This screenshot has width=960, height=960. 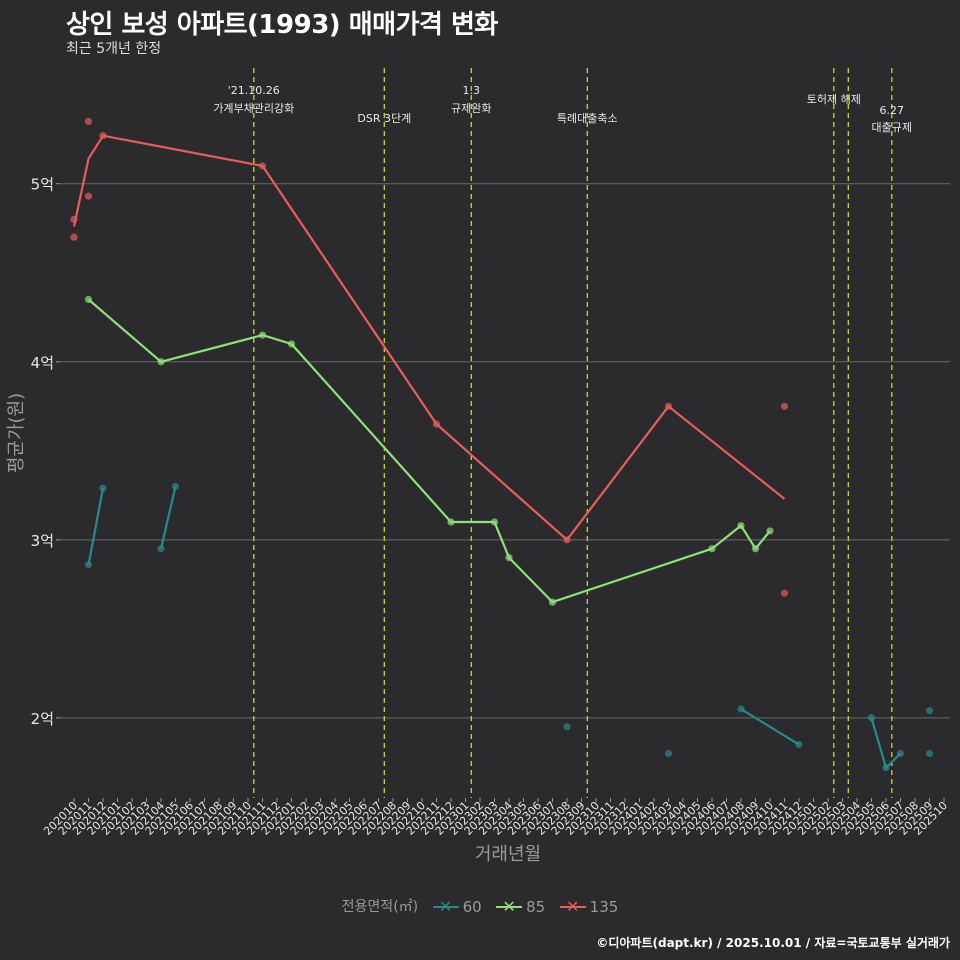 I want to click on x-axis-label: 거래년월, so click(x=508, y=854).